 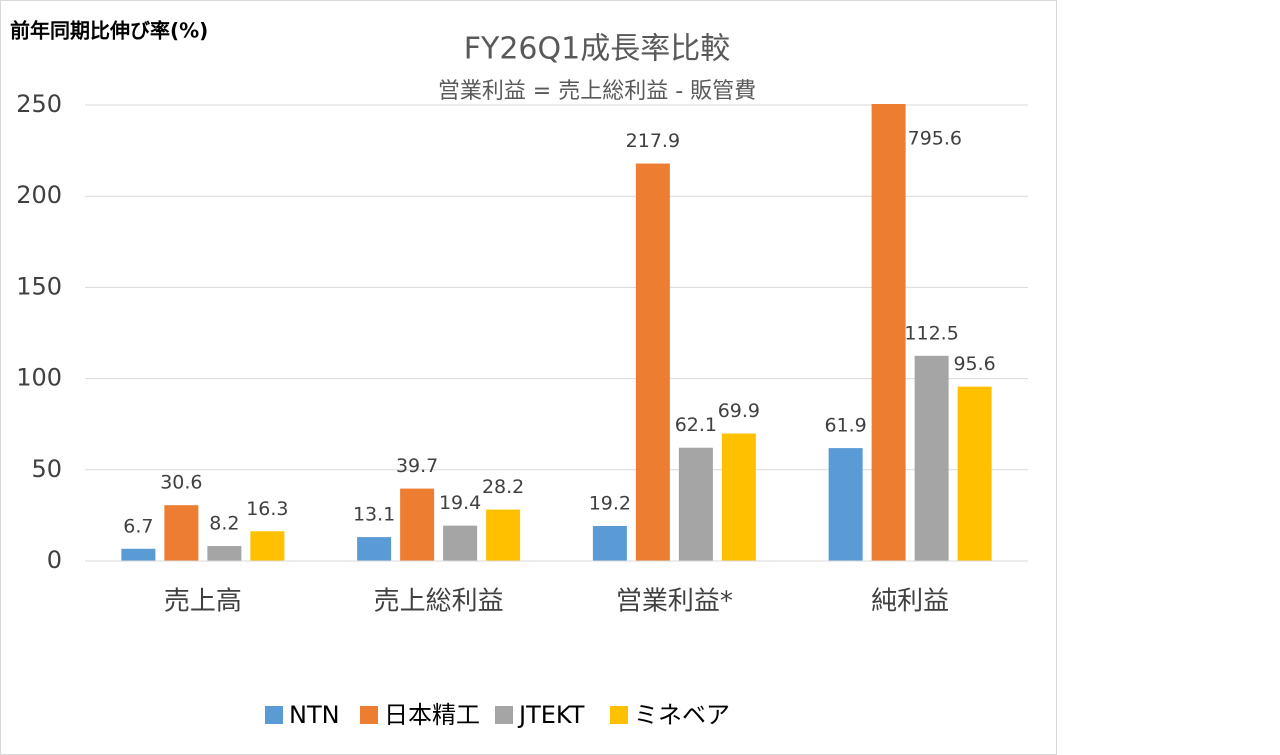 I want to click on data-label: 62.1, so click(x=696, y=425).